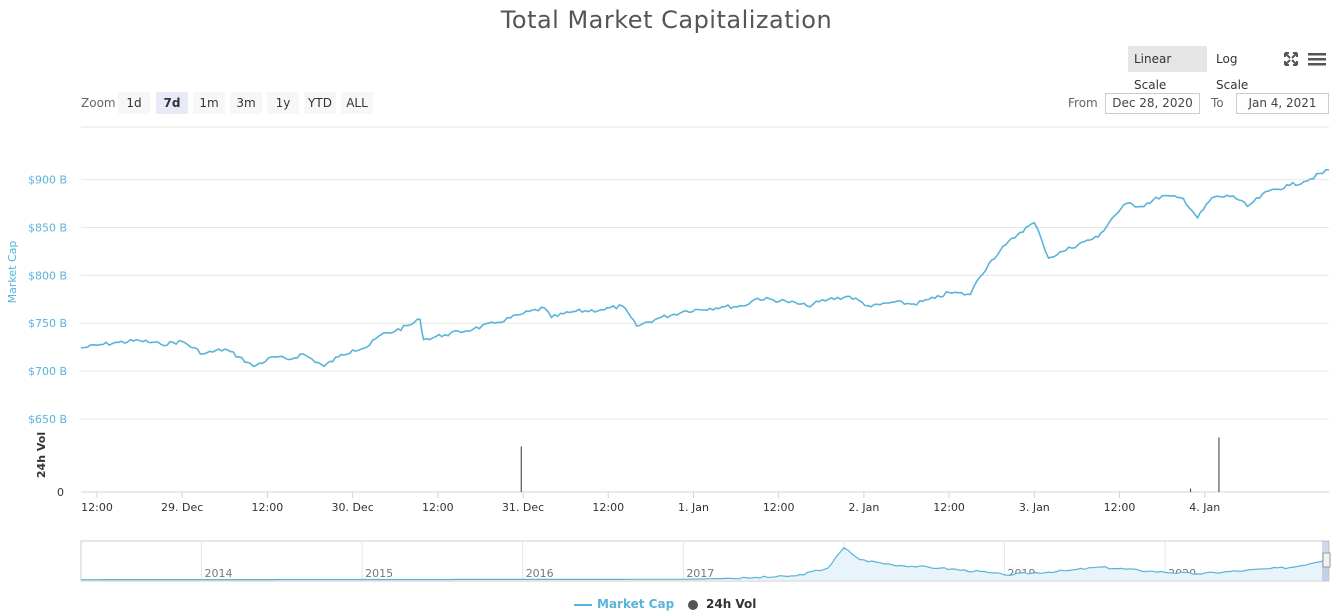 This screenshot has height=613, width=1333. What do you see at coordinates (320, 103) in the screenshot?
I see `zoom-button-ytd: YTD` at bounding box center [320, 103].